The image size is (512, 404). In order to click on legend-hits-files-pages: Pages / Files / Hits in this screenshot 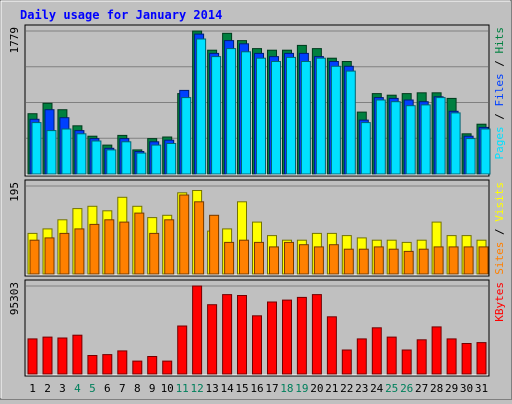, I will do `click(499, 93)`.